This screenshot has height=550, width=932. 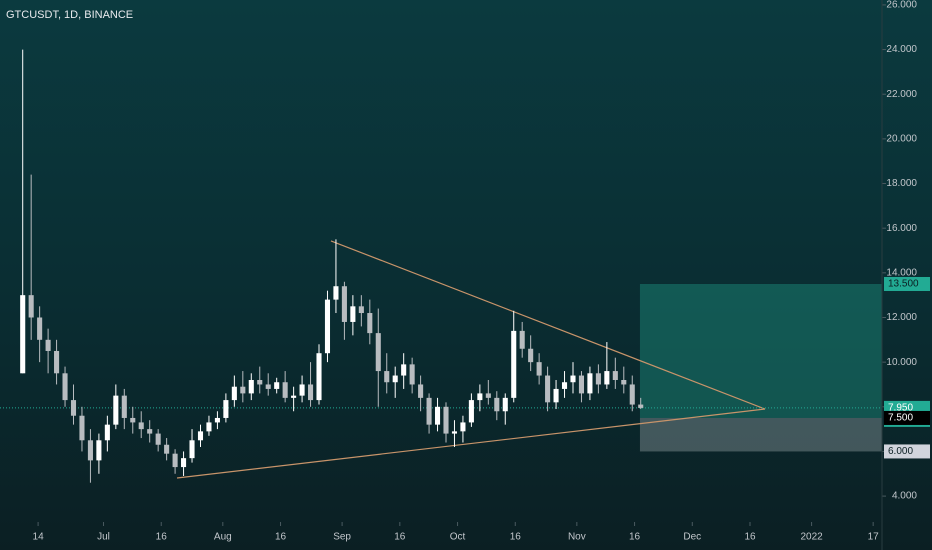 I want to click on y-tick-label: 16.000, so click(x=901, y=228).